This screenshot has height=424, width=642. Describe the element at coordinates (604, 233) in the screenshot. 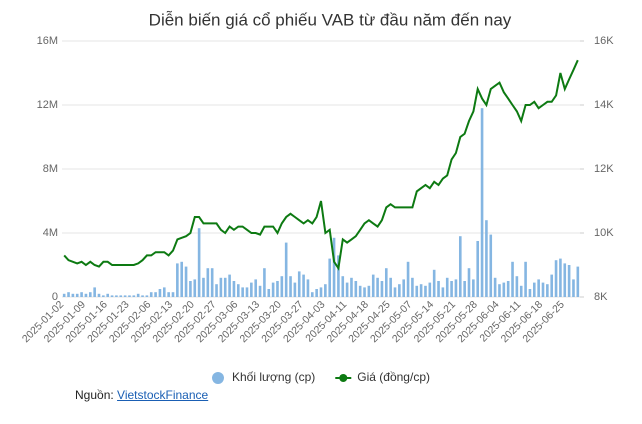

I see `y2-tick-label: 10K` at that location.